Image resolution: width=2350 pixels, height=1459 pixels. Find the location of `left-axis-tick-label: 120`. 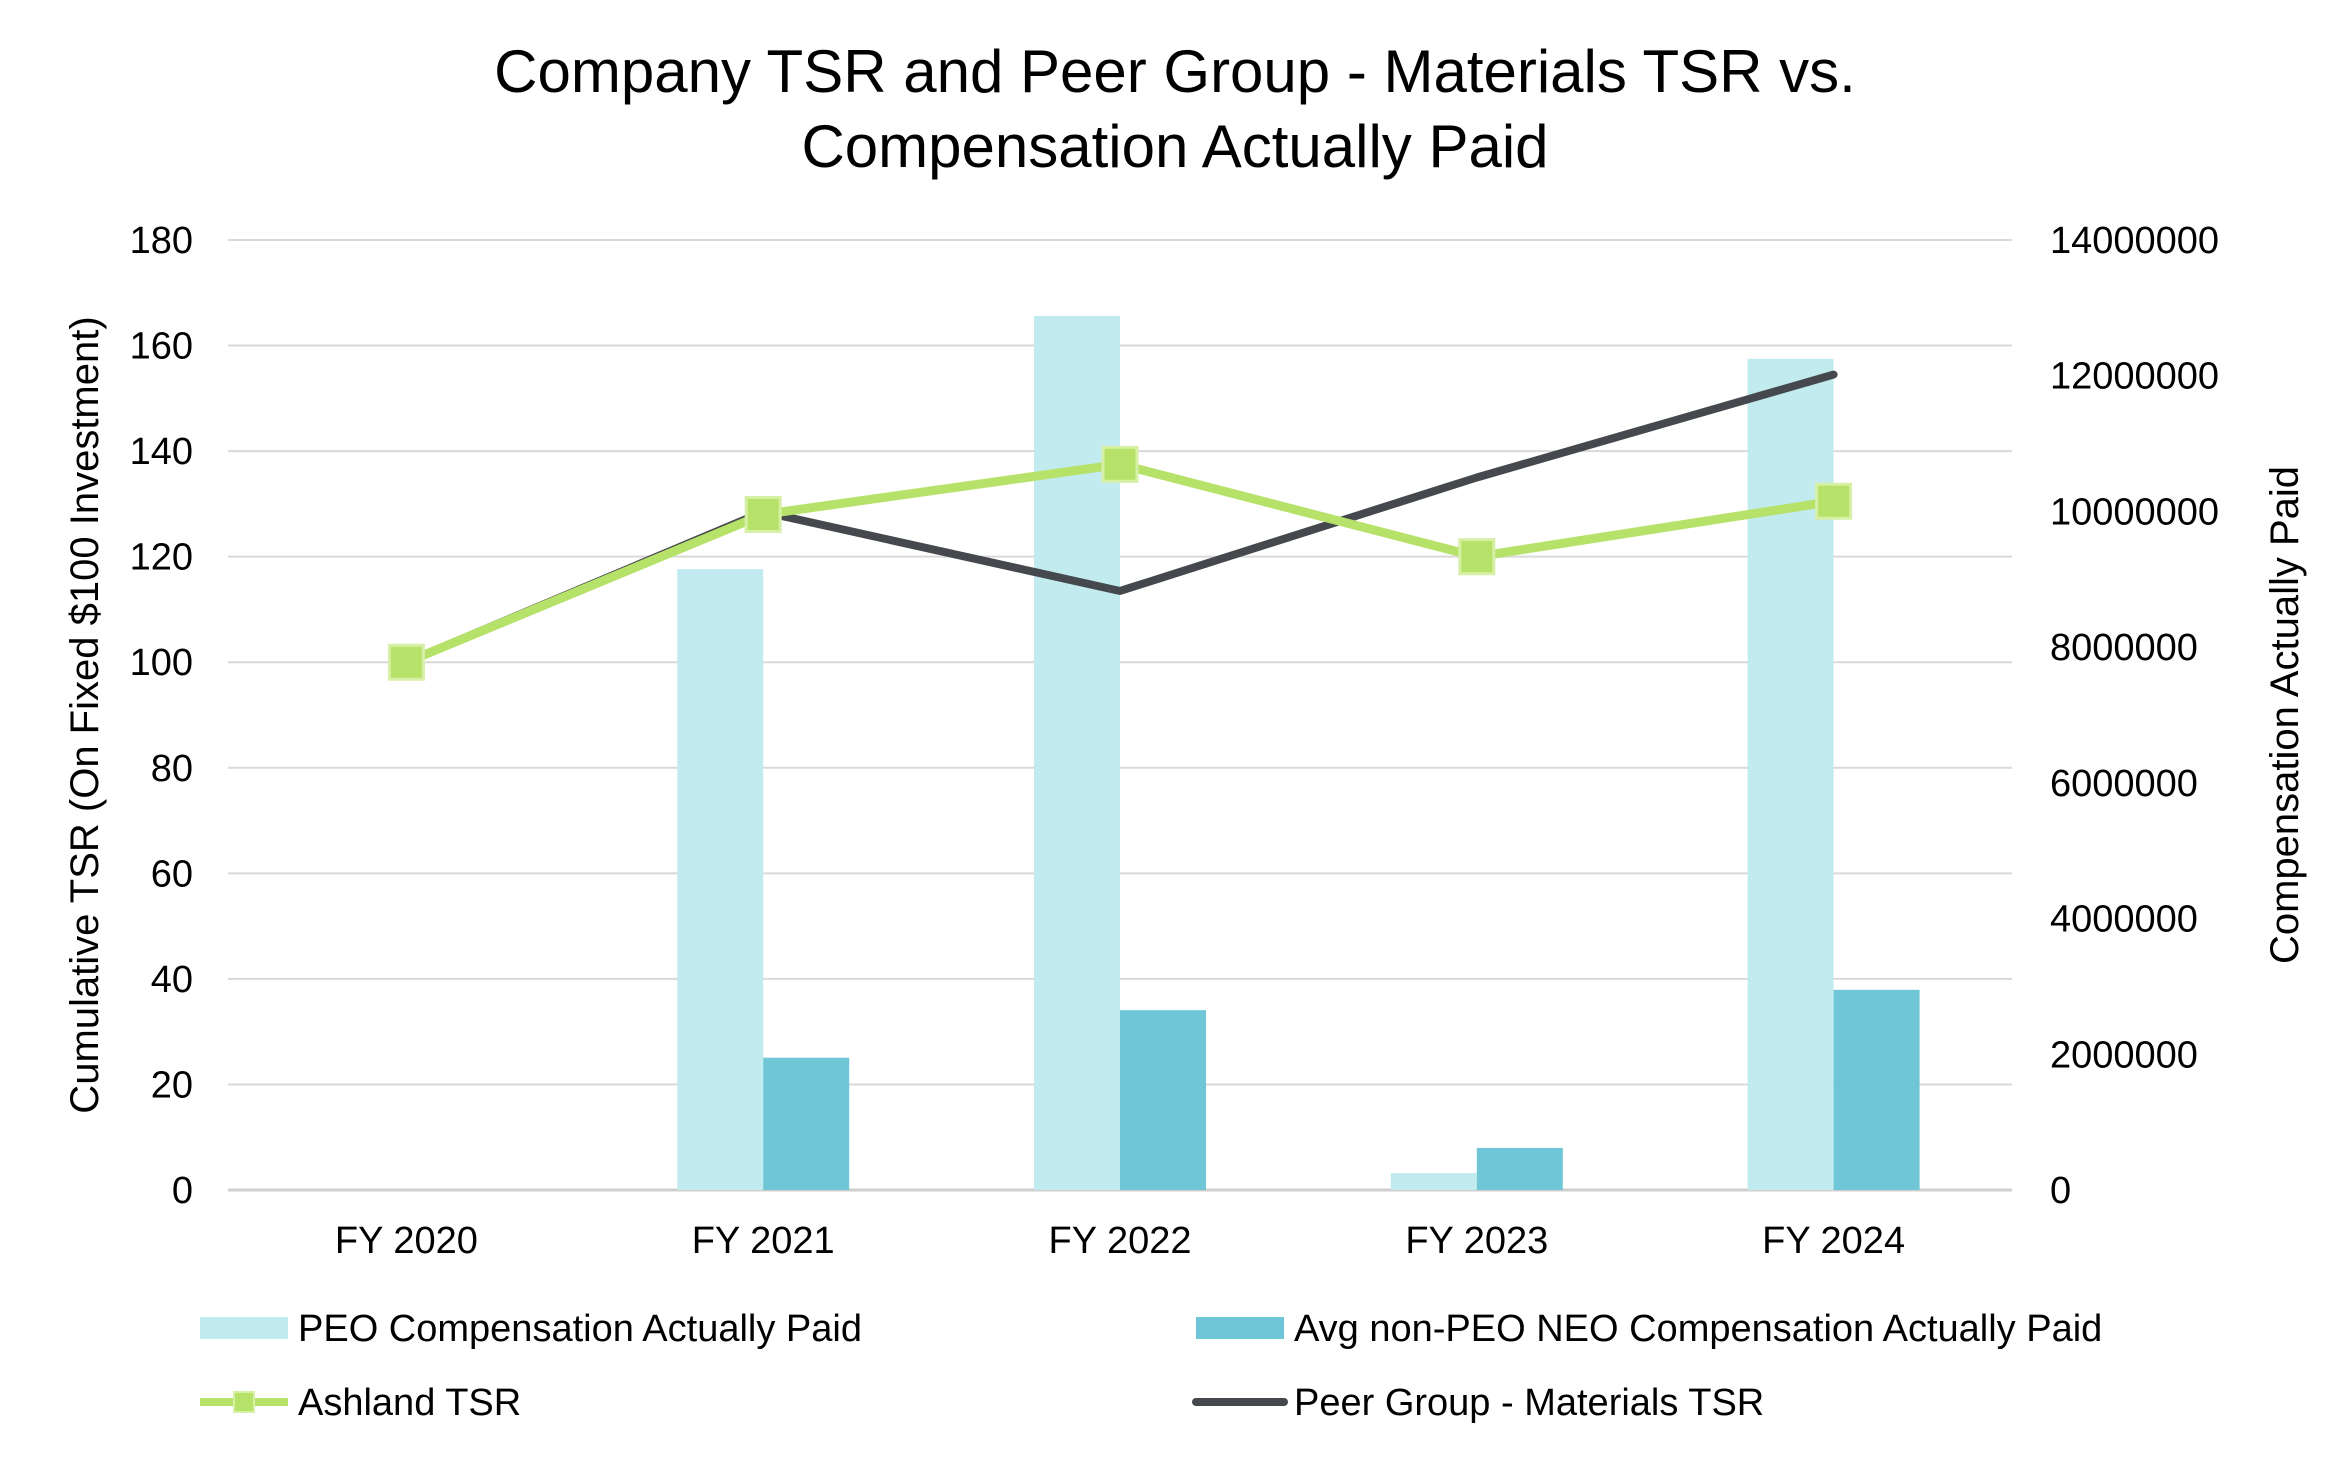

left-axis-tick-label: 120 is located at coordinates (161, 558).